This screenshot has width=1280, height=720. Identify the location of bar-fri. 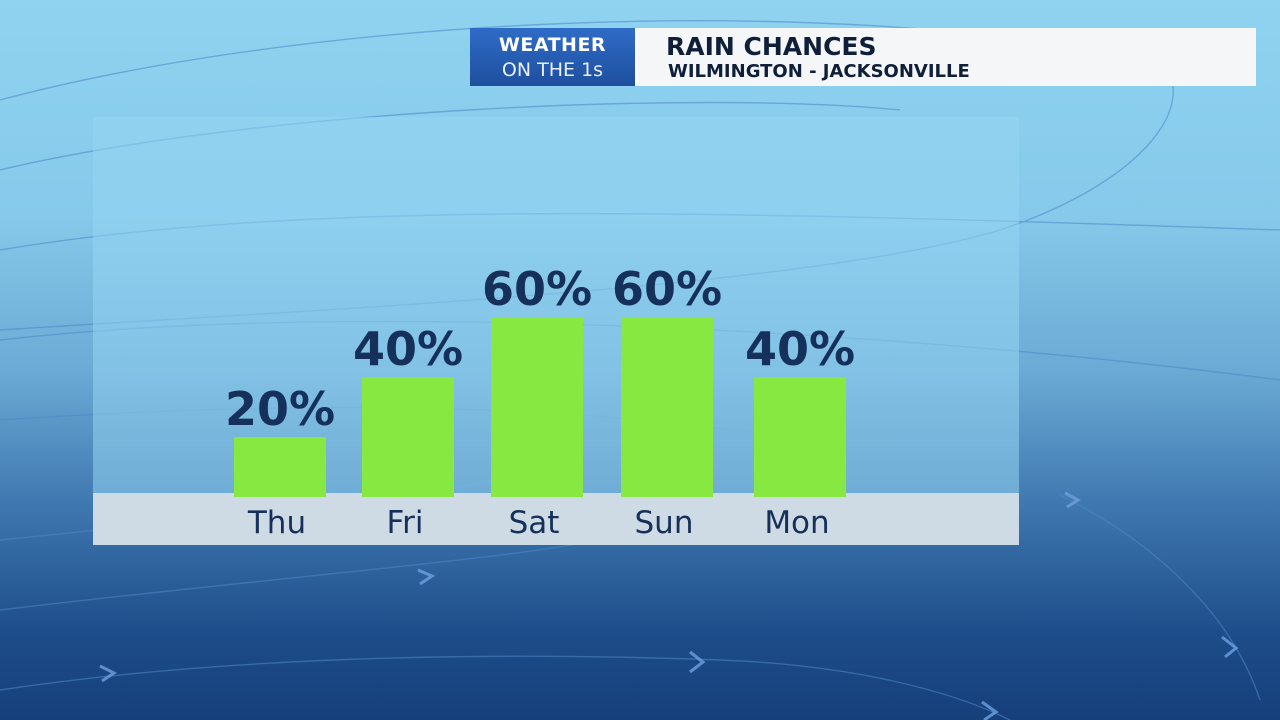
(408, 437).